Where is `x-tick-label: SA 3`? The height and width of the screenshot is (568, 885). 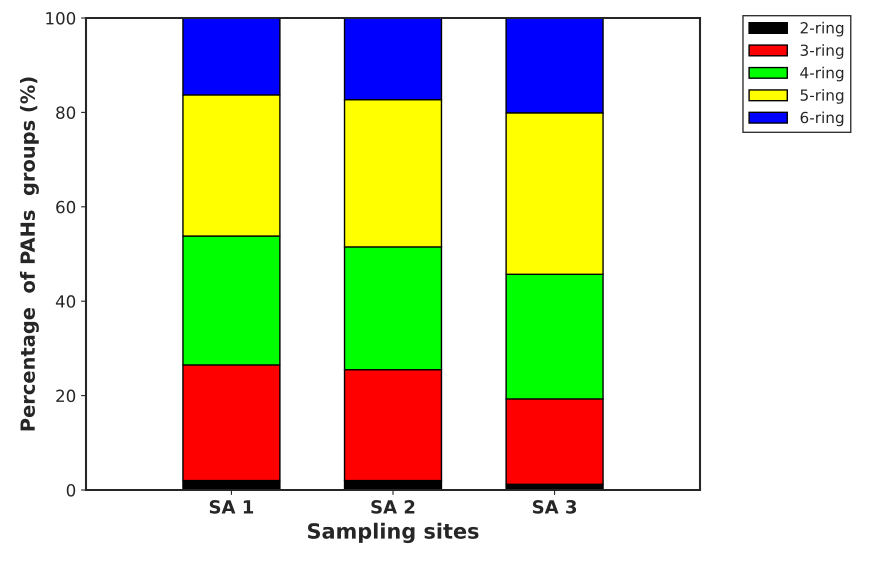
x-tick-label: SA 3 is located at coordinates (554, 507).